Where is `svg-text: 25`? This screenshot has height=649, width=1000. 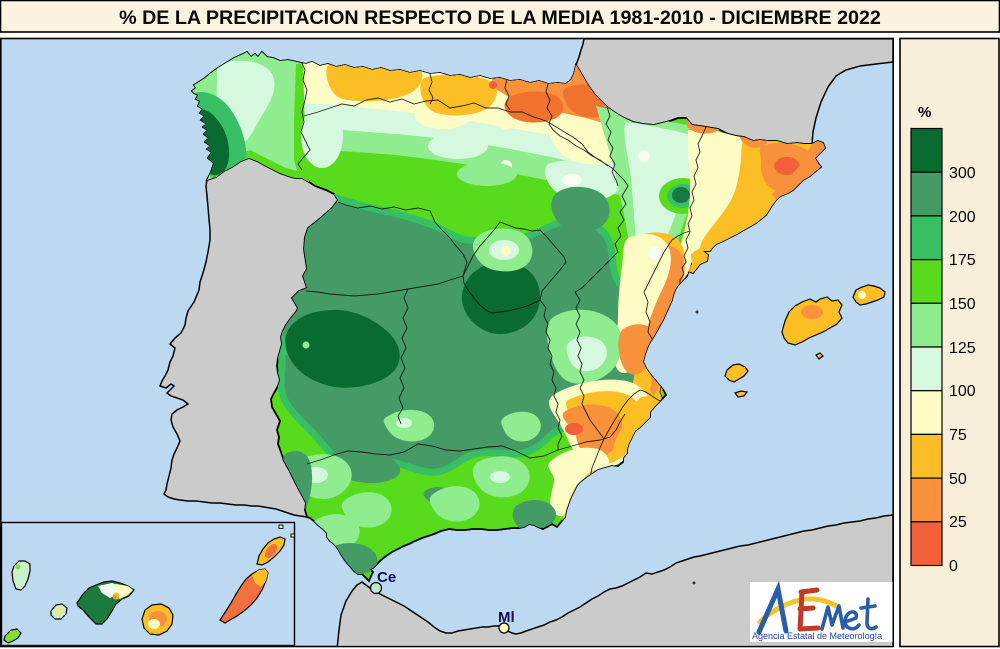
svg-text: 25 is located at coordinates (958, 522).